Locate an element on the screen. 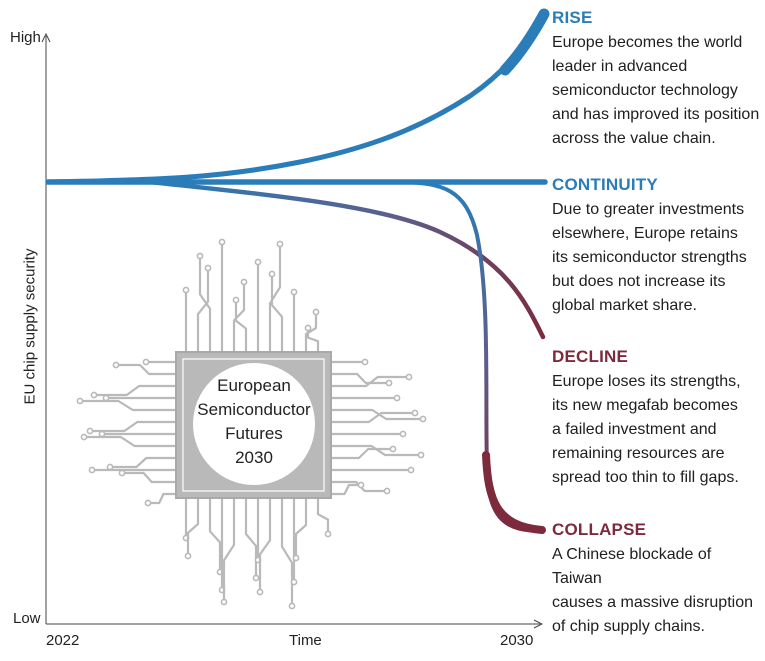 Image resolution: width=765 pixels, height=661 pixels. description-line: its semiconductor strengths is located at coordinates (649, 257).